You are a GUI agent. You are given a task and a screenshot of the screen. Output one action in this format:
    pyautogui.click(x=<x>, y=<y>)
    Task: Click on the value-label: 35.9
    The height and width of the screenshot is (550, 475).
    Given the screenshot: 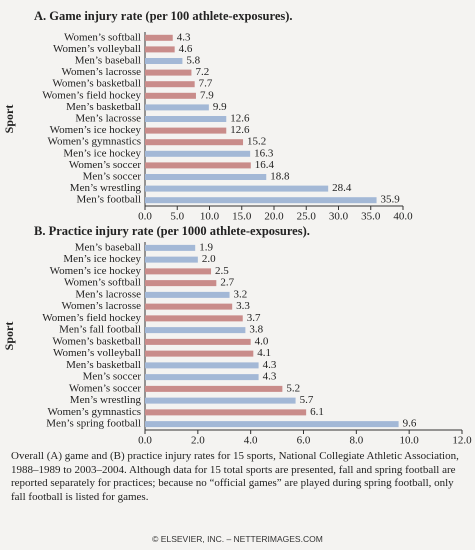 What is the action you would take?
    pyautogui.click(x=391, y=200)
    